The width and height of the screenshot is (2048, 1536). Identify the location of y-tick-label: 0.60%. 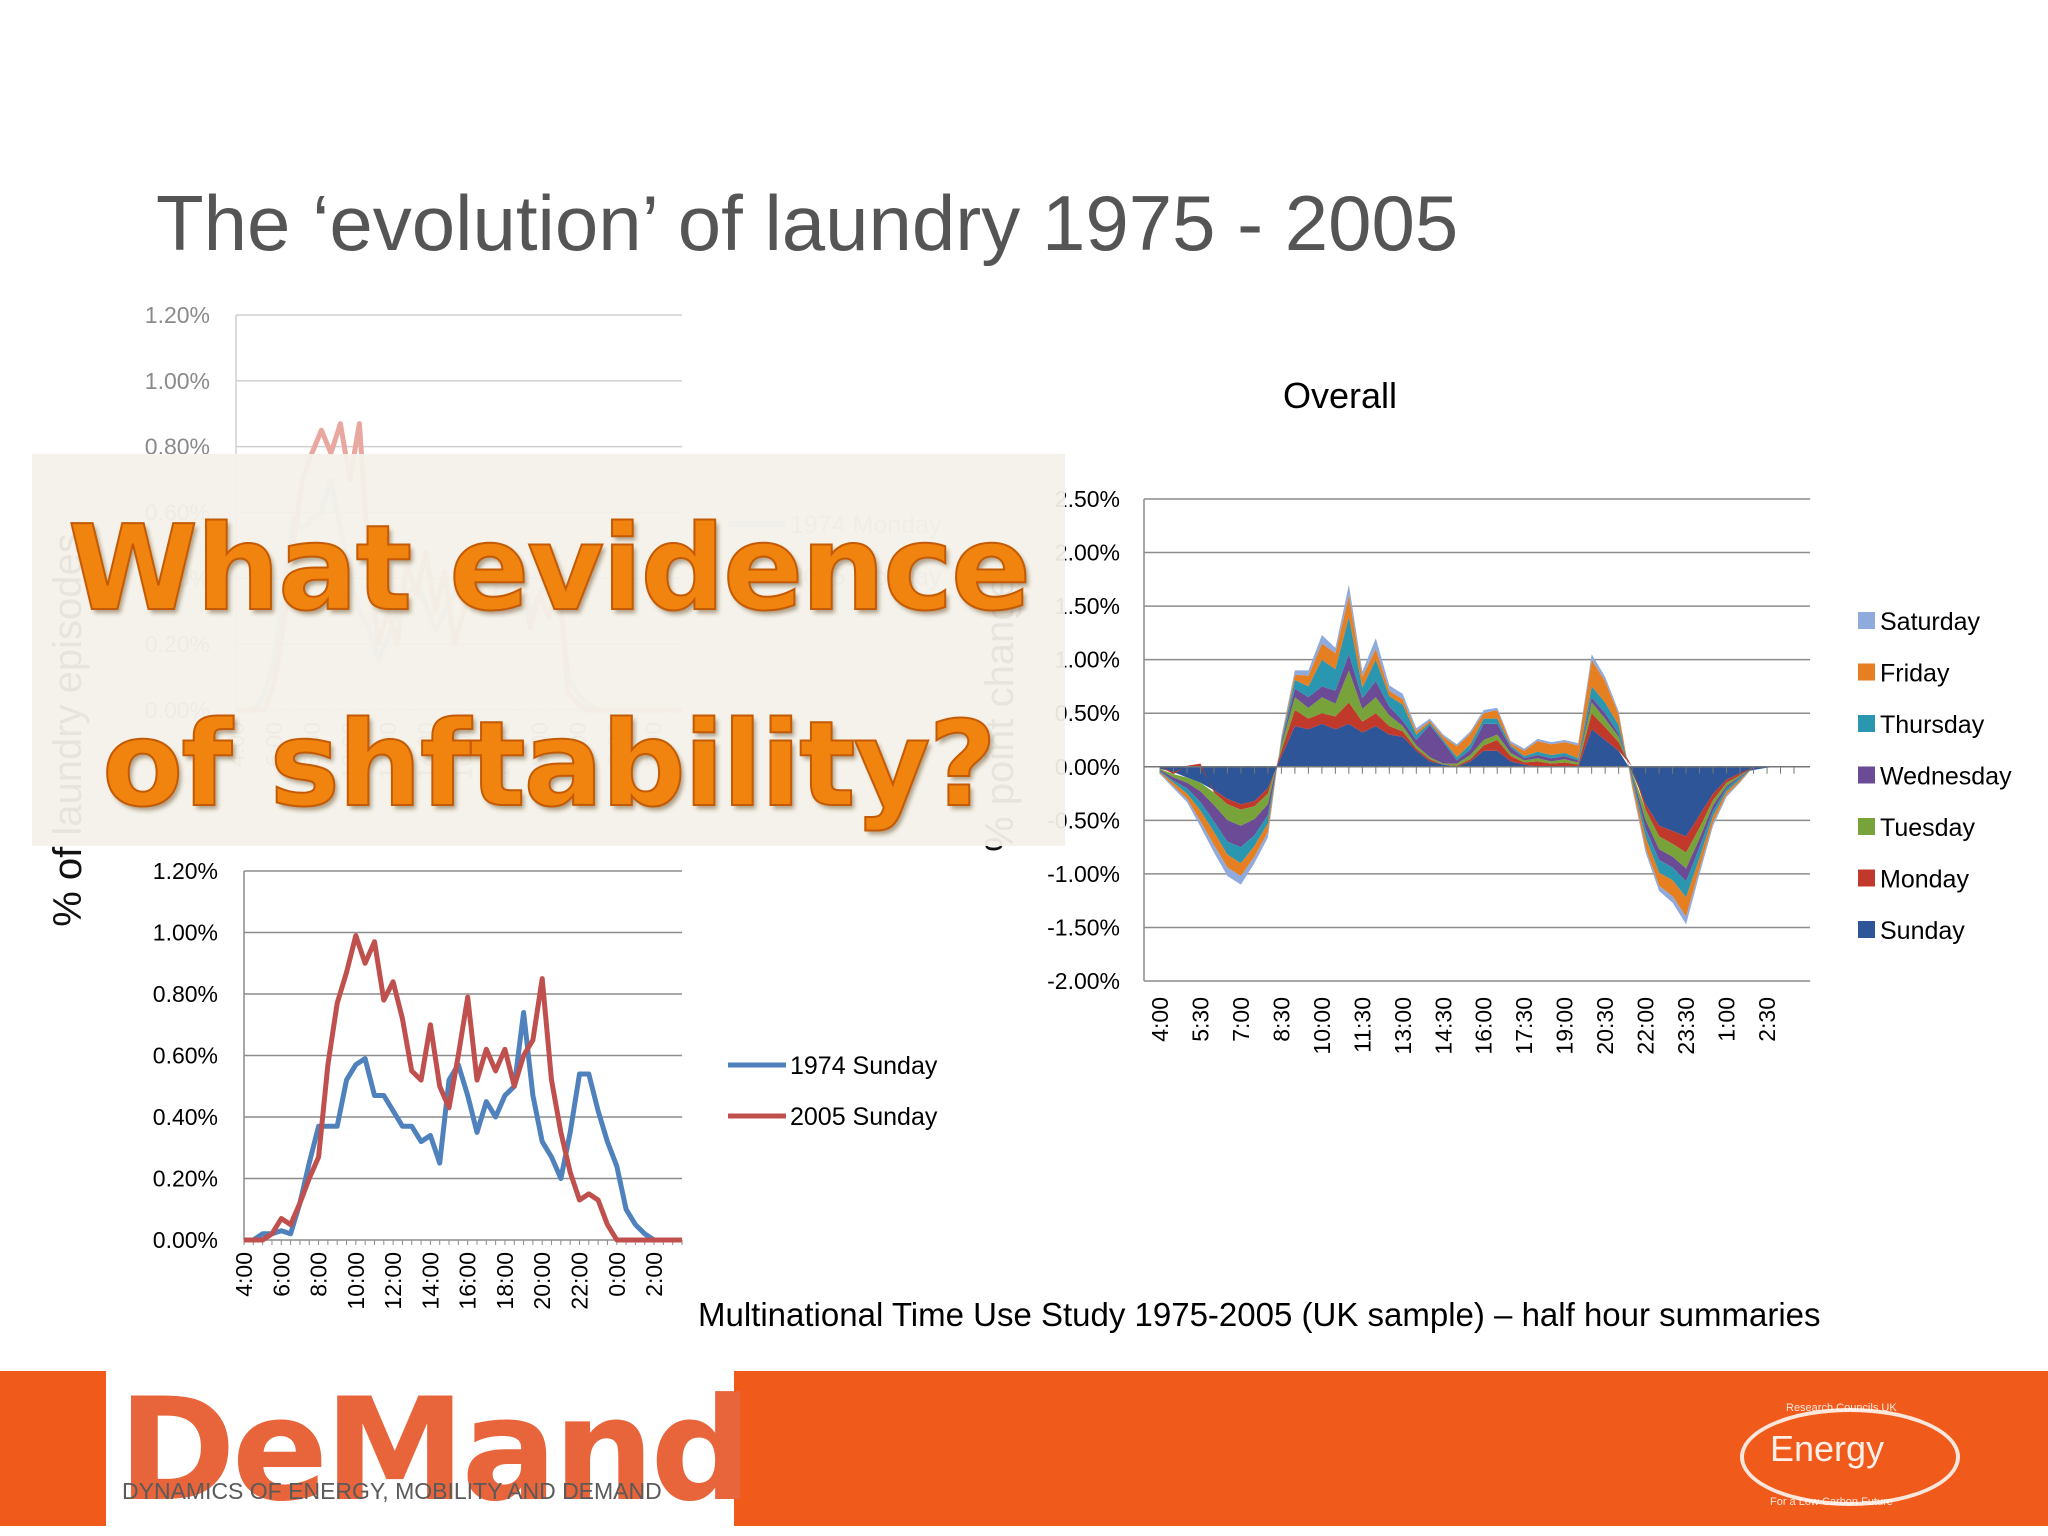
(185, 1056).